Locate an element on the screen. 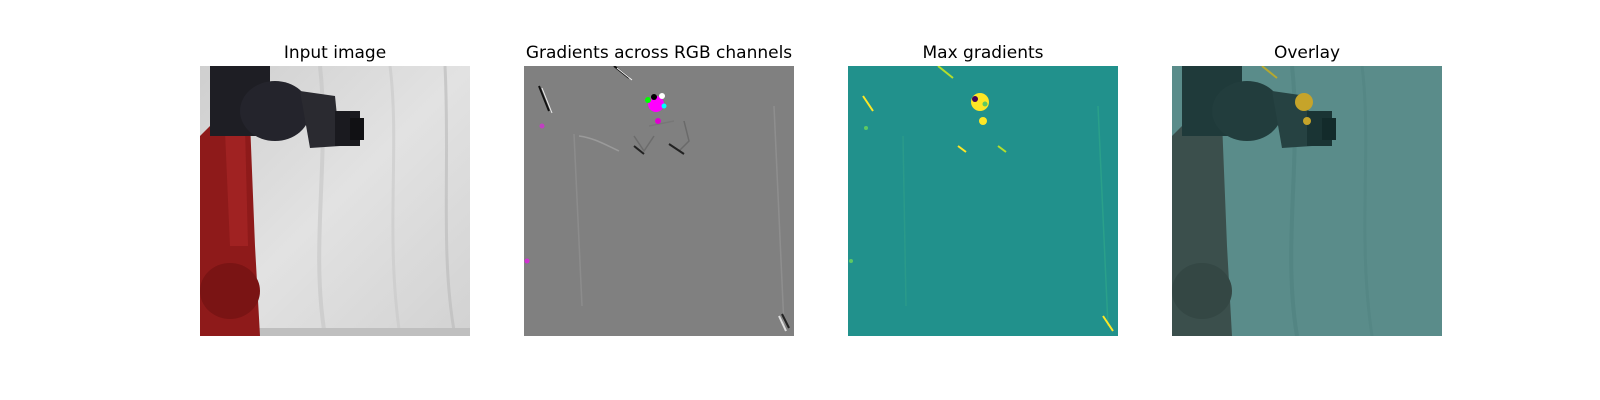 Image resolution: width=1600 pixels, height=400 pixels. input-image is located at coordinates (335, 201).